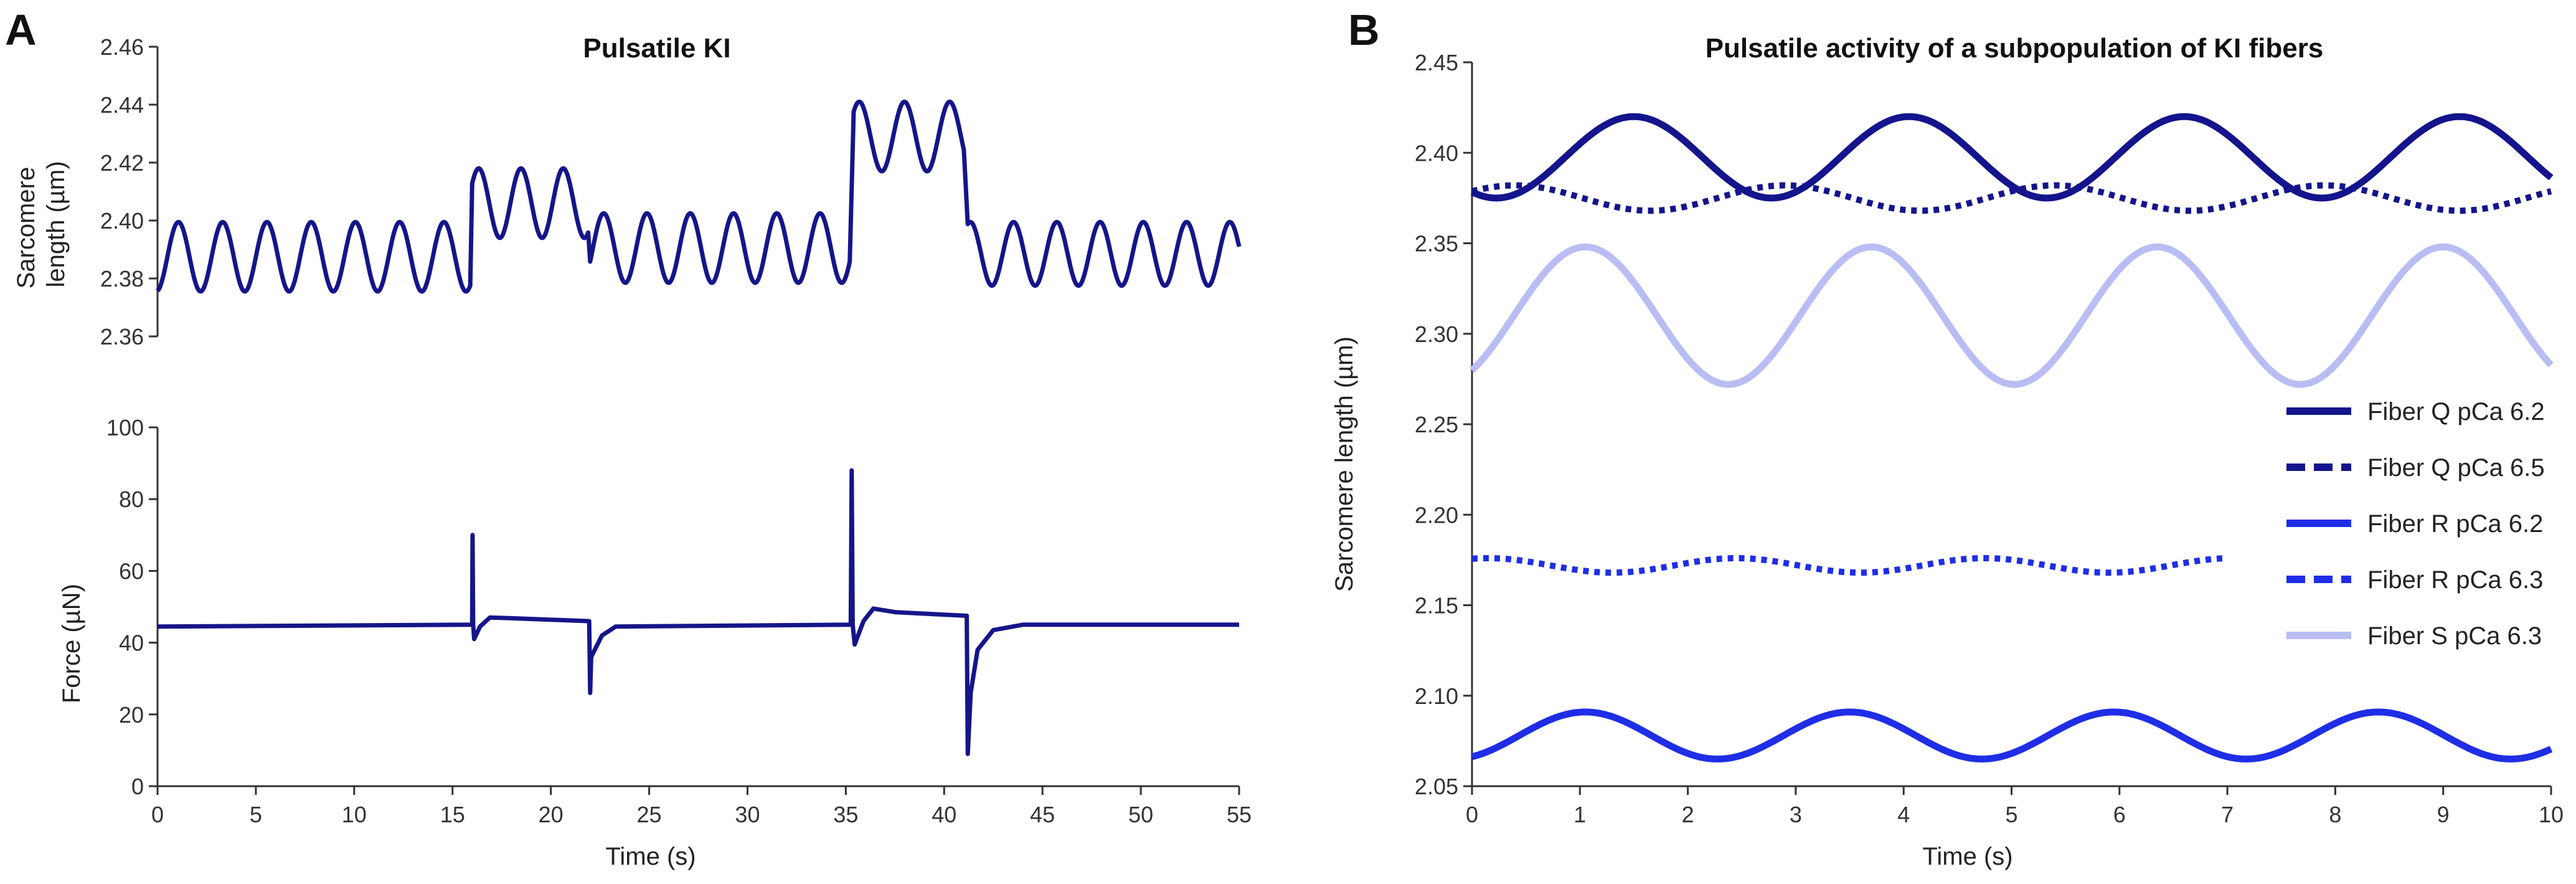 This screenshot has width=2576, height=884. I want to click on chart-b-ytick-label: 2.40, so click(1436, 153).